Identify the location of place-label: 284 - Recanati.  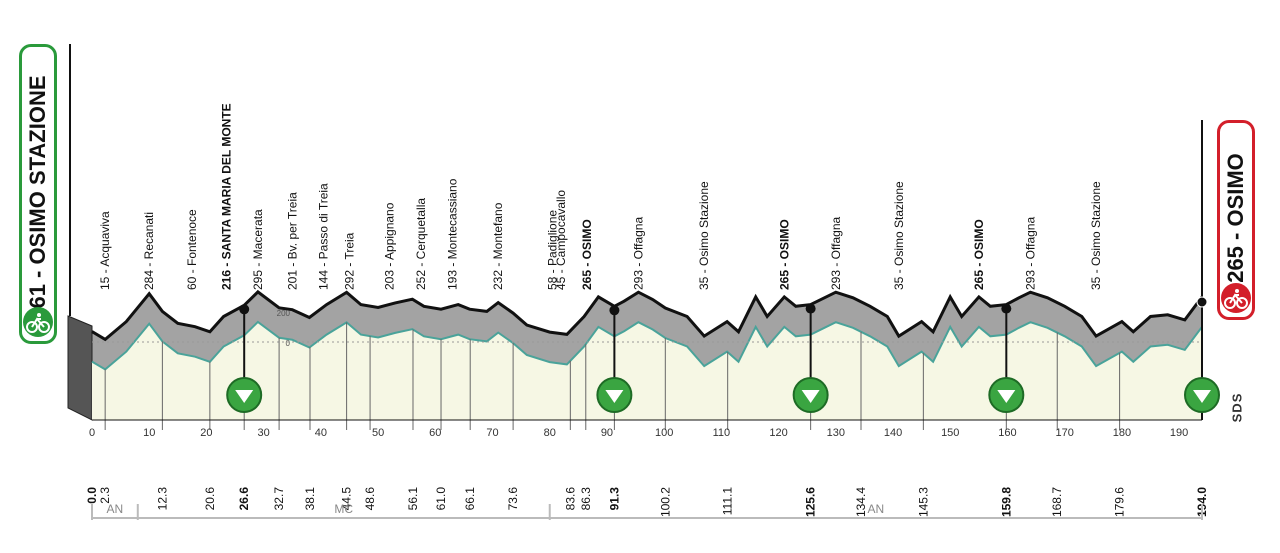
(149, 251).